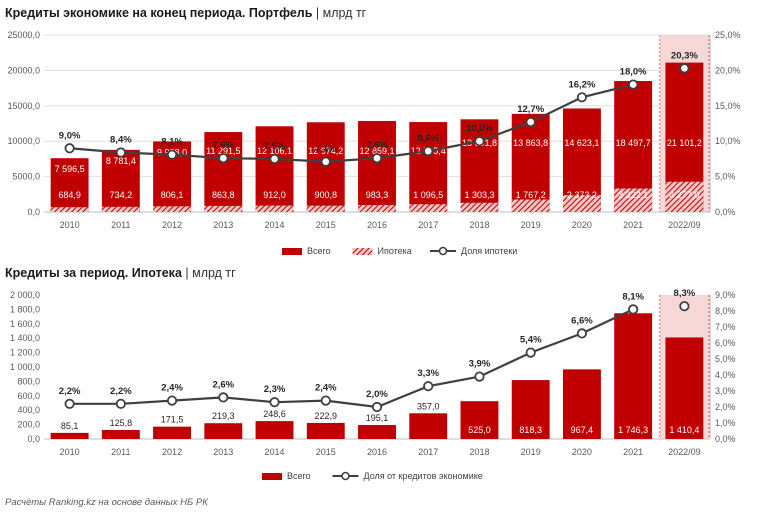 The height and width of the screenshot is (512, 768). I want to click on share-label: 16,2%, so click(581, 84).